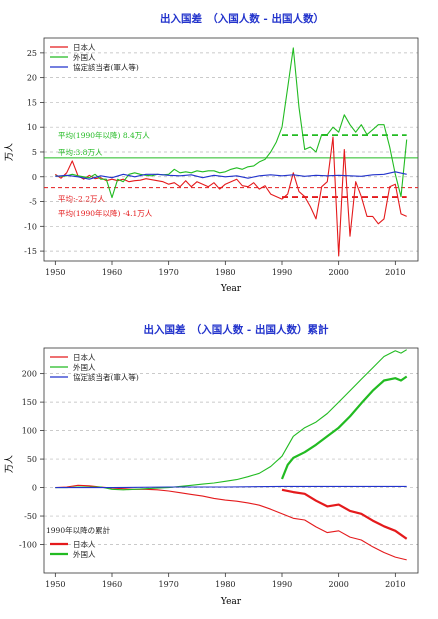 The image size is (438, 619). I want to click on y-tick-label: -5, so click(33, 202).